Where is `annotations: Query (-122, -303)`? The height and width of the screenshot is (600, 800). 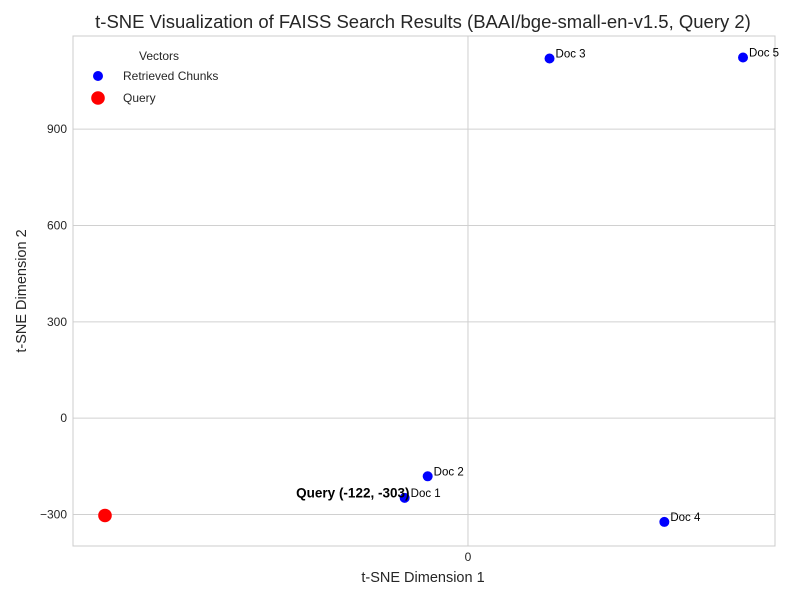 annotations: Query (-122, -303) is located at coordinates (352, 493).